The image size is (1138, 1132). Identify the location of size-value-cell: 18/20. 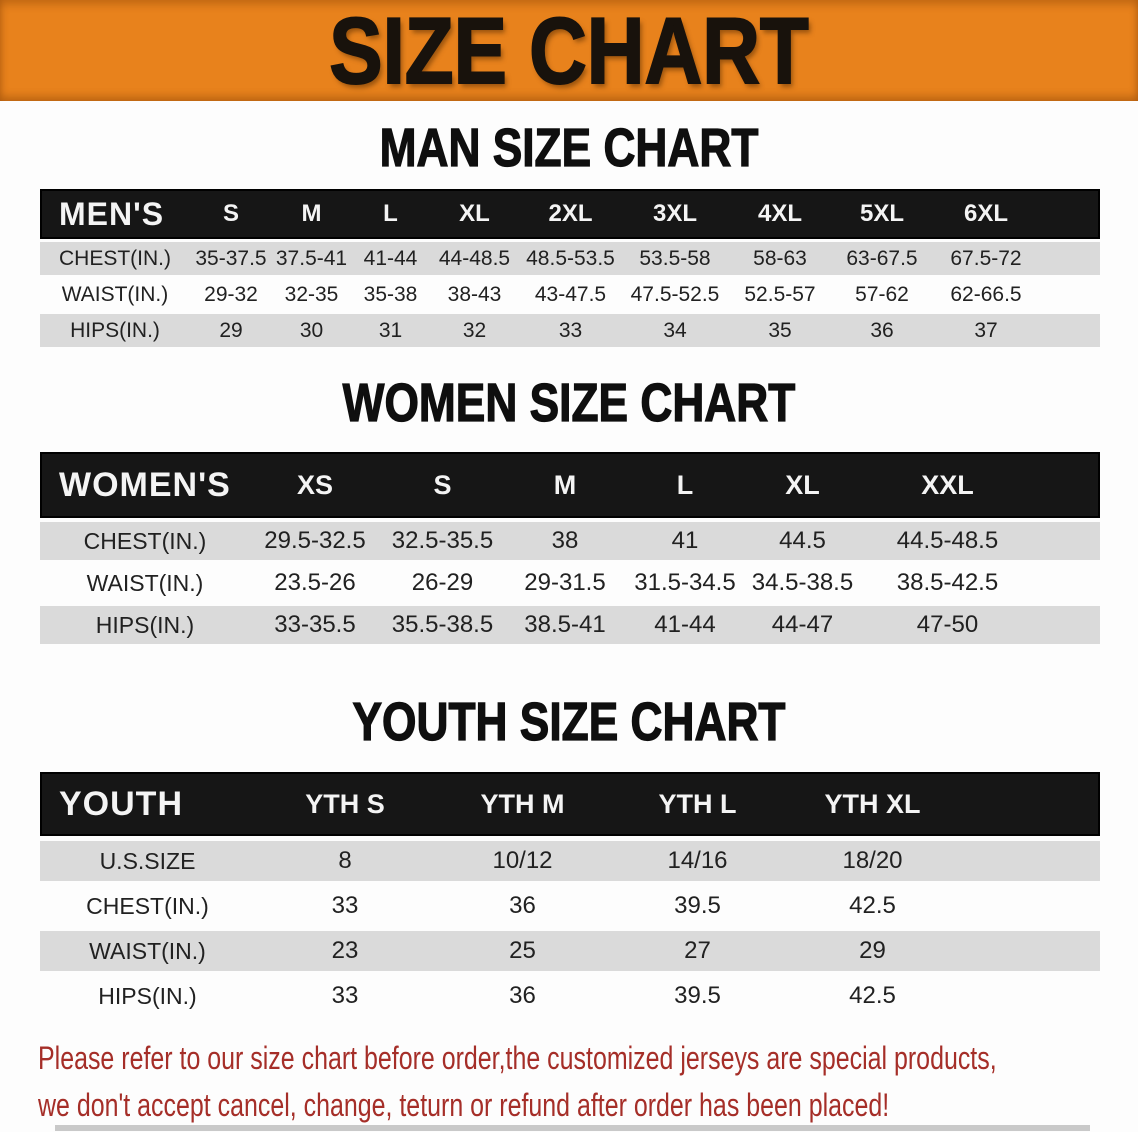
(872, 861).